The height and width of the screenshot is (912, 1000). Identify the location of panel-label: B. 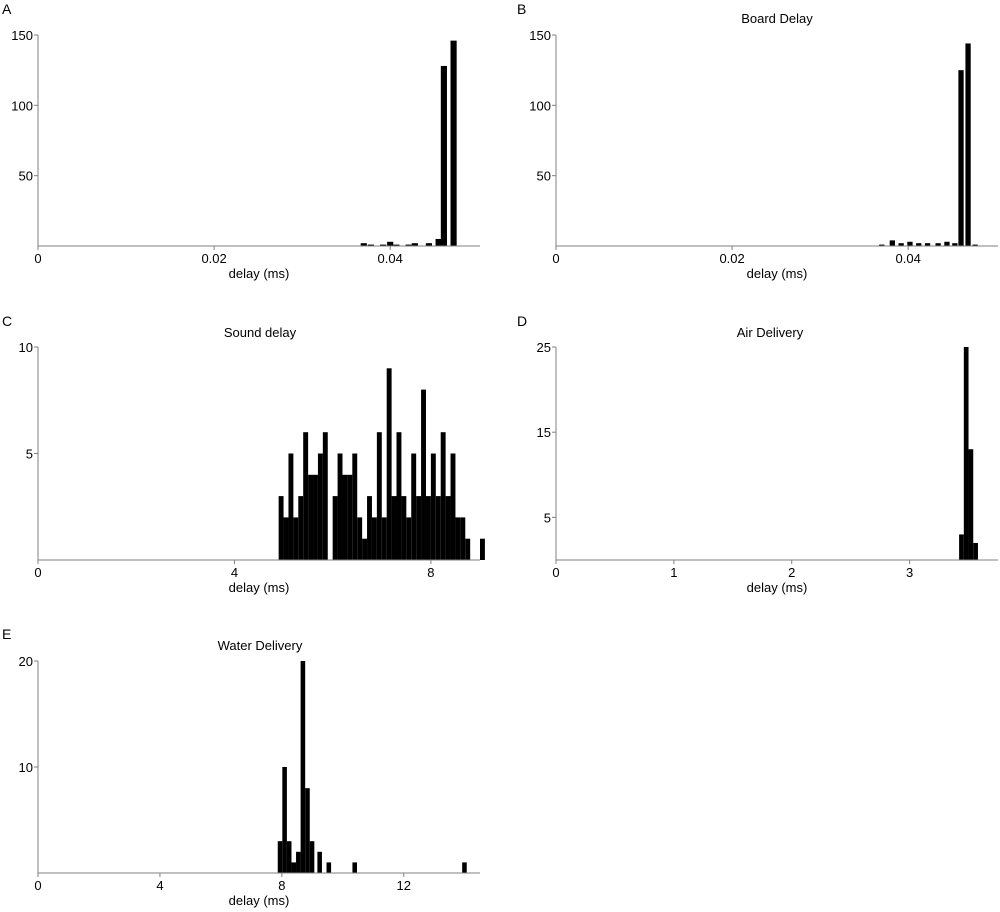
(521, 9).